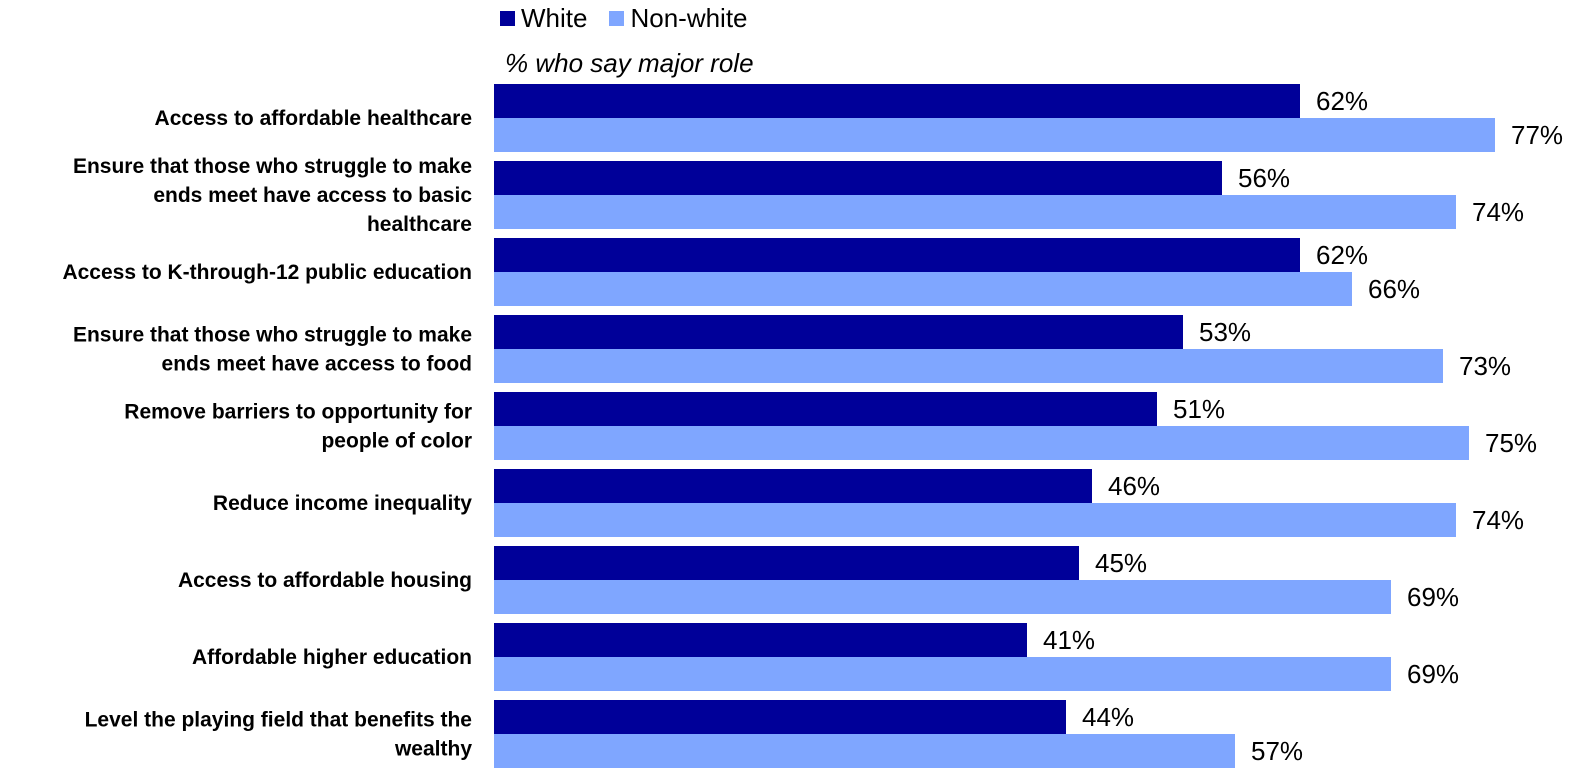 This screenshot has width=1588, height=775. What do you see at coordinates (1121, 563) in the screenshot?
I see `data-label-white: 45%` at bounding box center [1121, 563].